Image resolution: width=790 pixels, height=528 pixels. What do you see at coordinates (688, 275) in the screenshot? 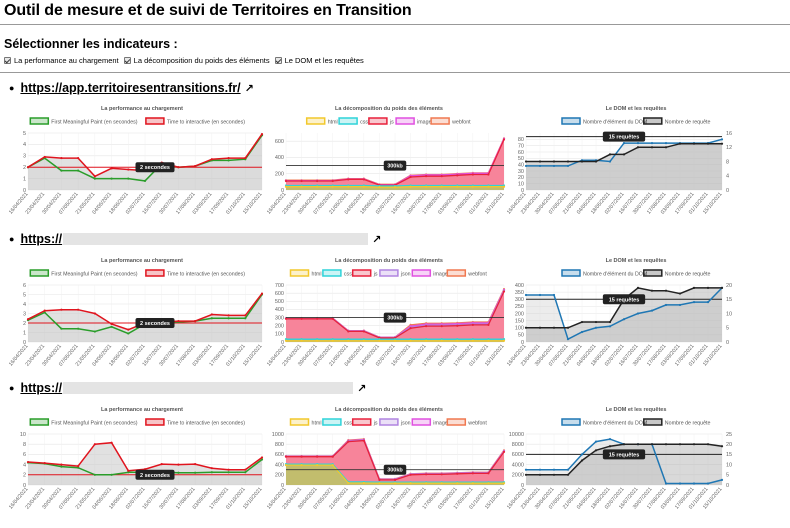
I see `legend-label: Nombre de requête` at bounding box center [688, 275].